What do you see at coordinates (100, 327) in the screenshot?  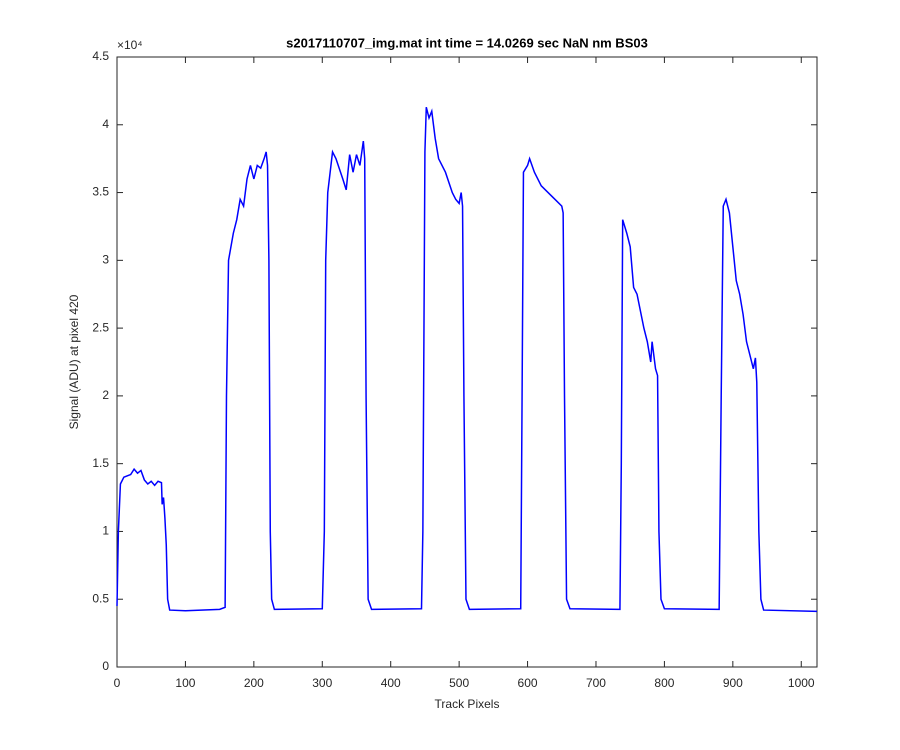 I see `y-tick-label: 2.5` at bounding box center [100, 327].